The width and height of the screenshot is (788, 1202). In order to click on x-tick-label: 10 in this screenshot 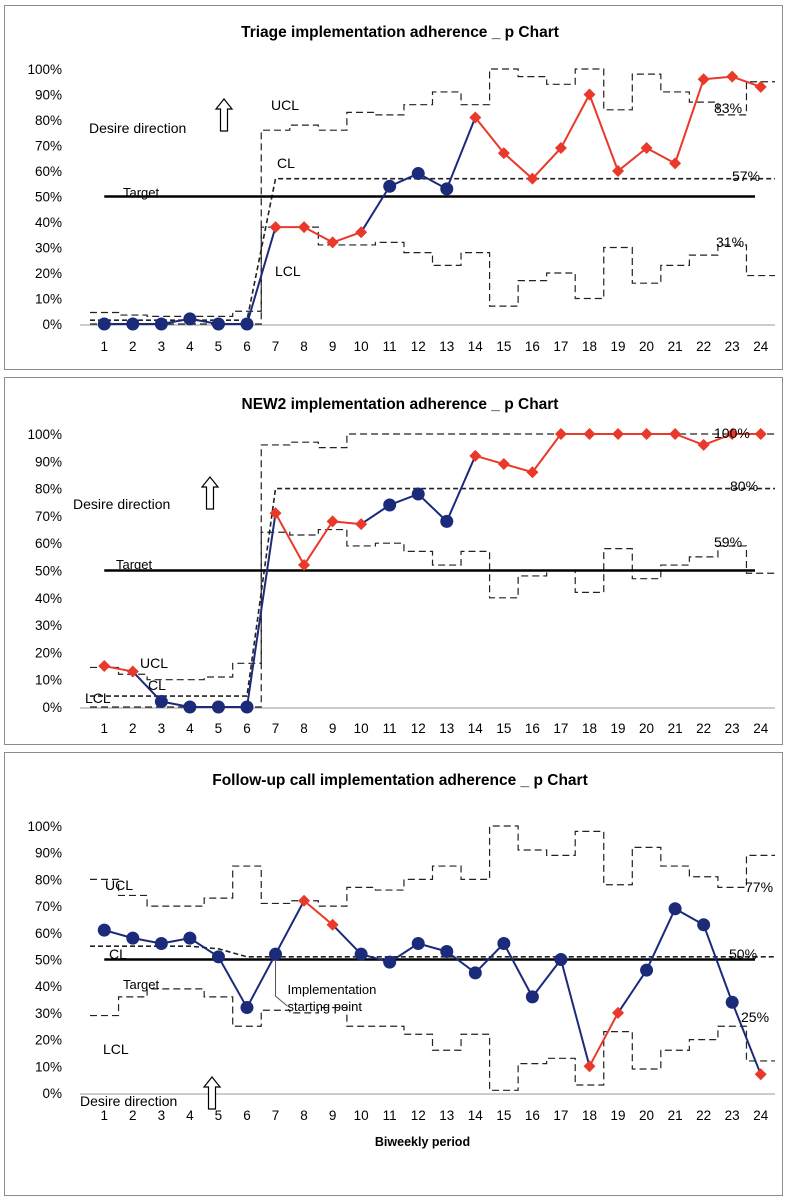, I will do `click(361, 728)`.